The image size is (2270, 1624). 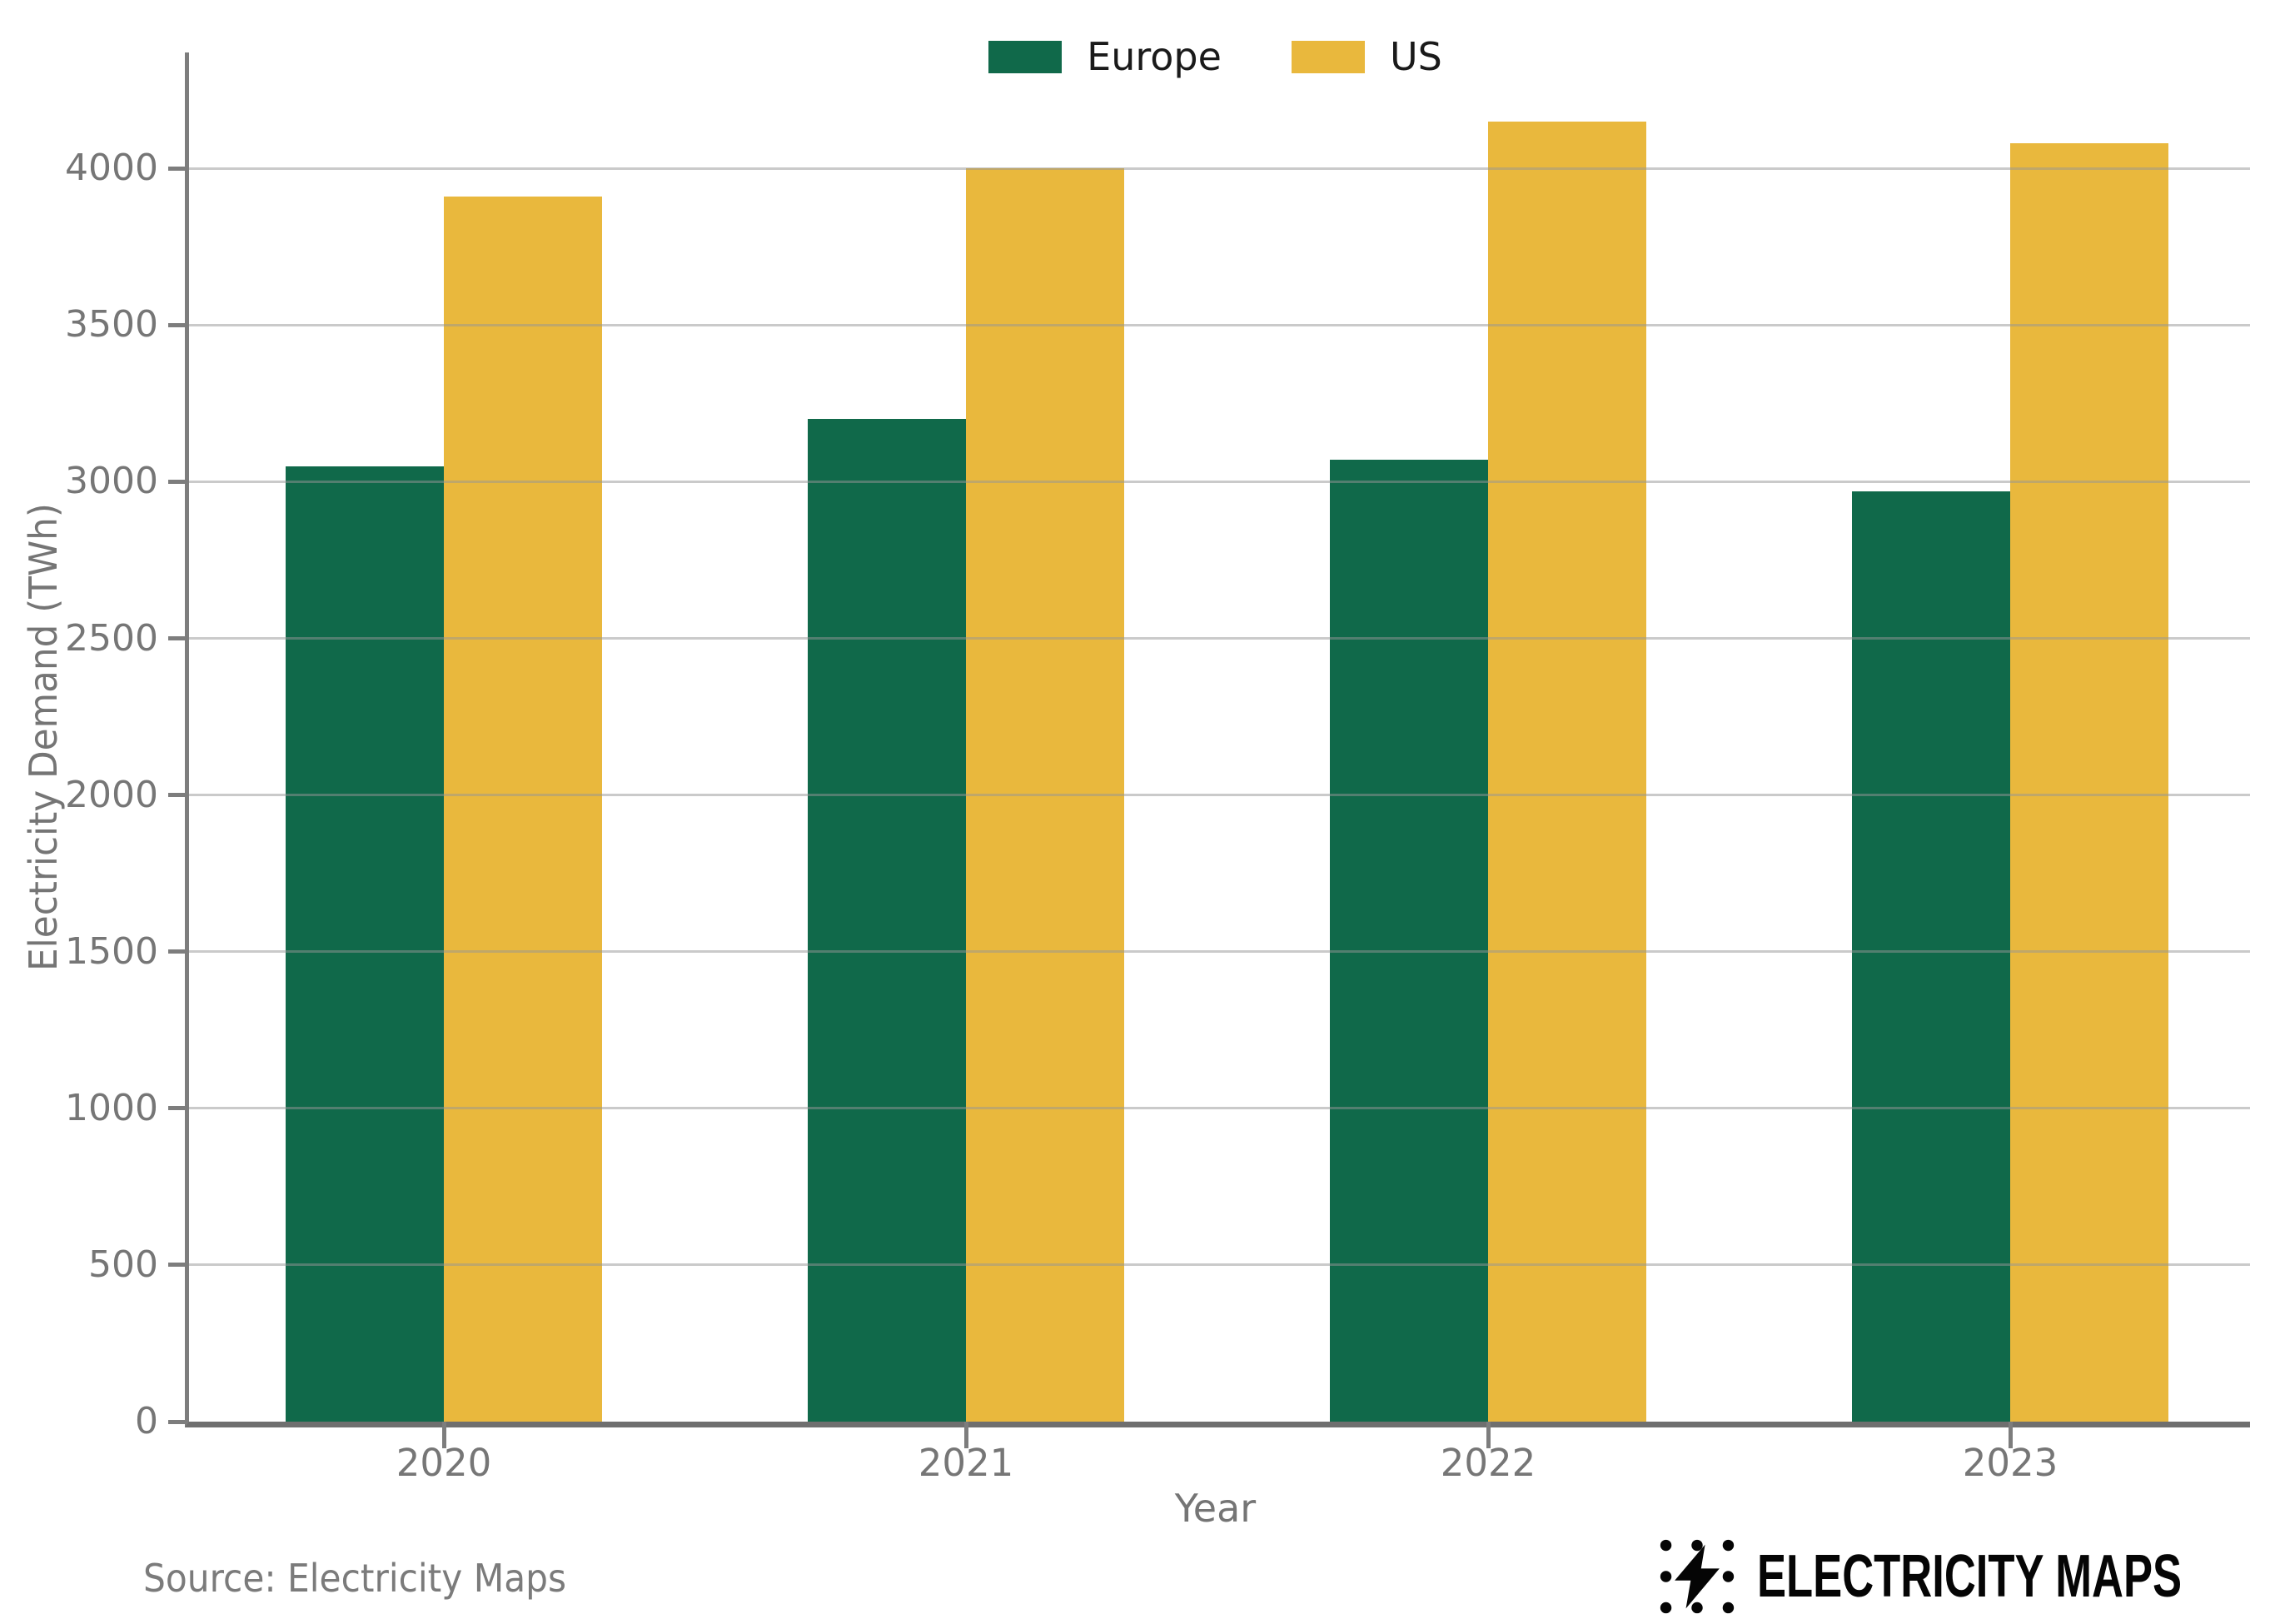 What do you see at coordinates (111, 1108) in the screenshot?
I see `y-tick-label-1000: 1000` at bounding box center [111, 1108].